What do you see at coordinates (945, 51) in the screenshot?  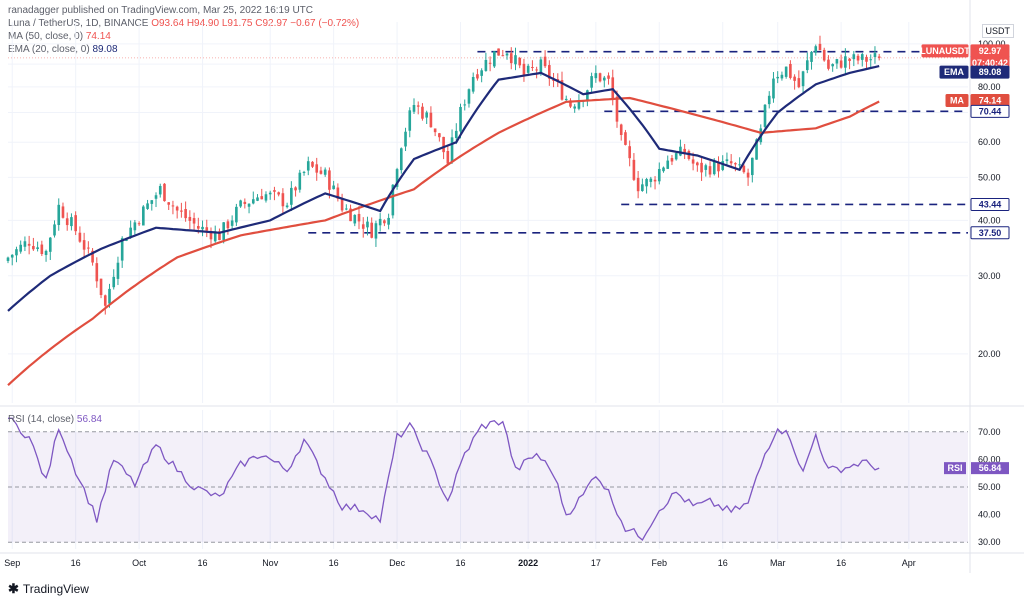 I see `price-tag-text: LUNAUSDT` at bounding box center [945, 51].